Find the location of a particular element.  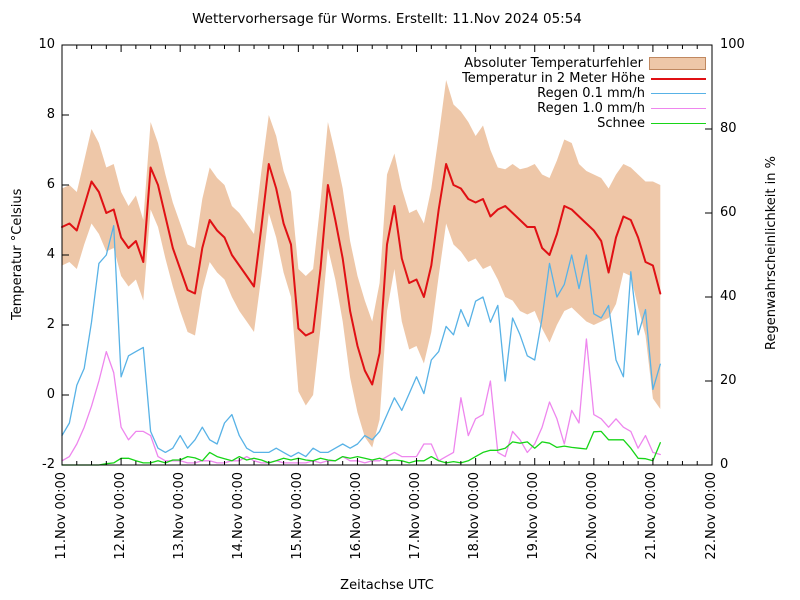

band-swatch-icon is located at coordinates (677, 63).